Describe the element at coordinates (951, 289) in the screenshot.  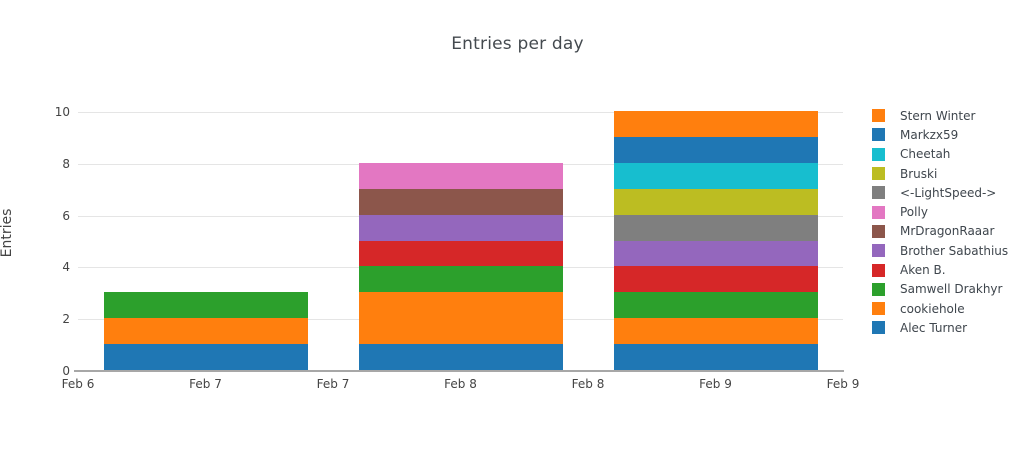
I see `legend-label: Samwell Drakhyr` at that location.